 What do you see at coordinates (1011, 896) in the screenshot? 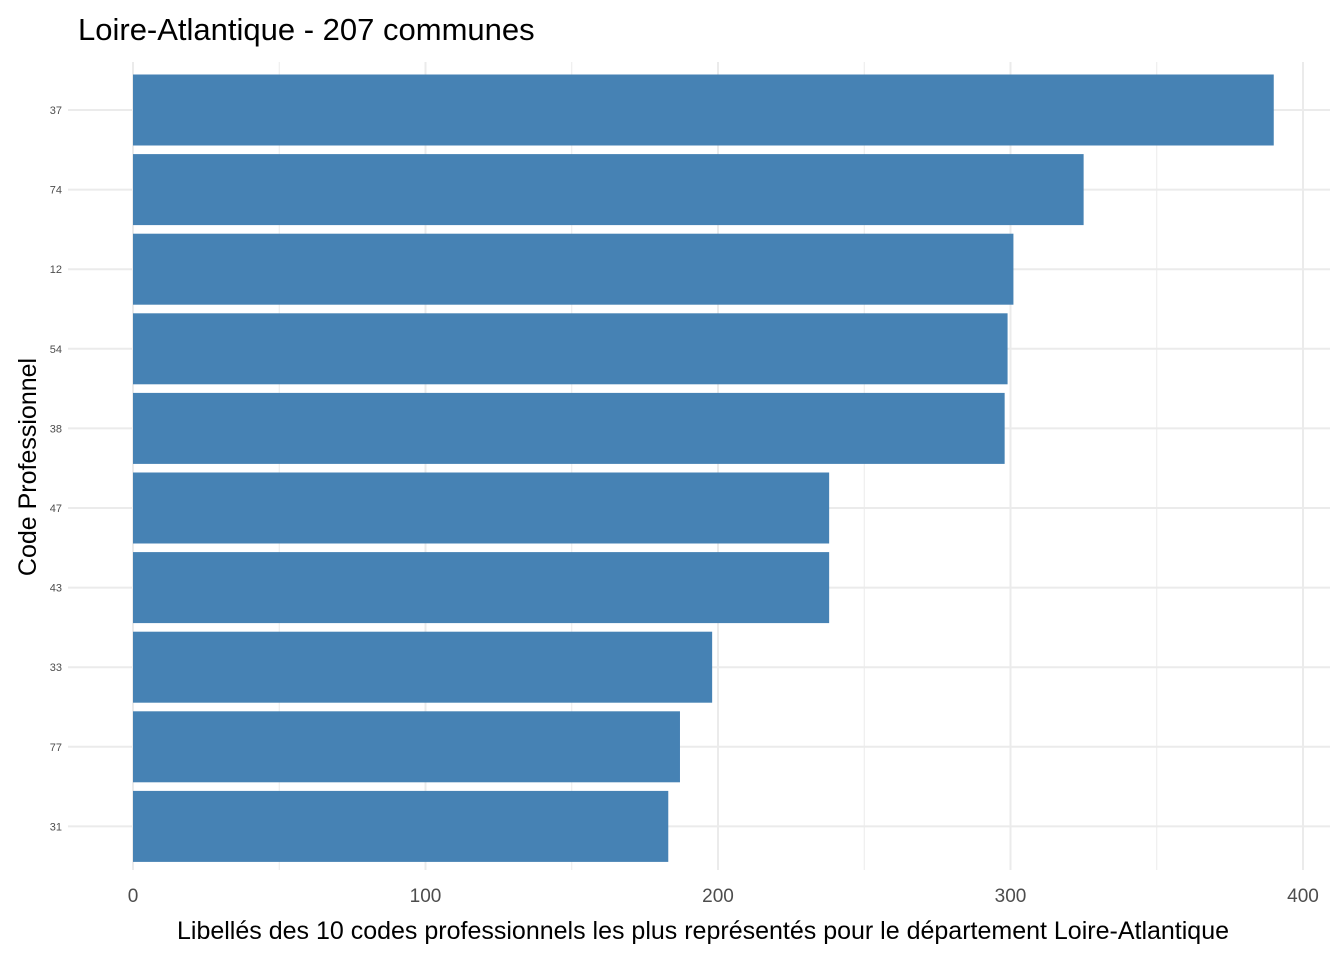
I see `x-tick-label: 300` at bounding box center [1011, 896].